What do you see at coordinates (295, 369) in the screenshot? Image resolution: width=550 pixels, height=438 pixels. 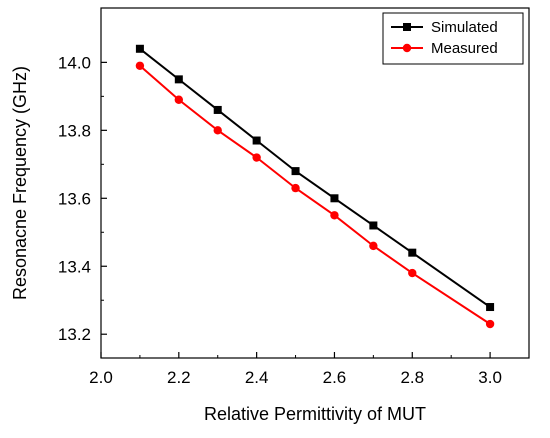 I see `x-axis-ticks: 2.0 2.2 2.4 2.6 2.8 3.0` at bounding box center [295, 369].